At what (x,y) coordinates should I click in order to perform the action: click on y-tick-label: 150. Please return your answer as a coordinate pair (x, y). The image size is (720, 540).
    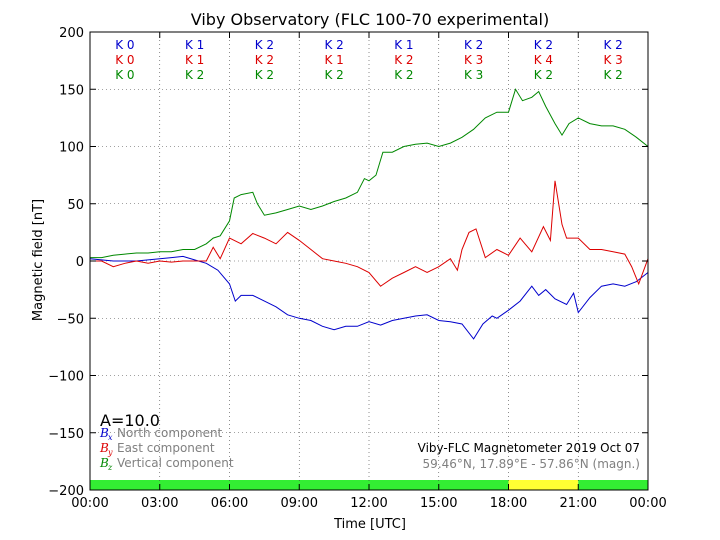
    Looking at the image, I should click on (71, 90).